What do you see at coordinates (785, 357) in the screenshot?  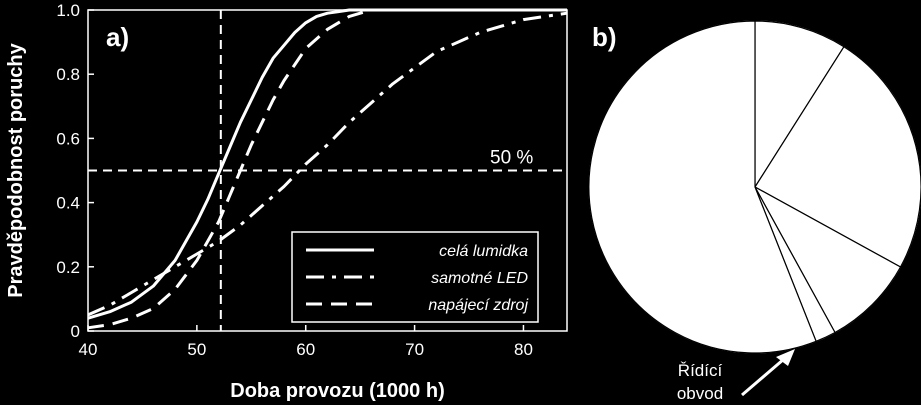 I see `slice-pointer-arrowhead` at bounding box center [785, 357].